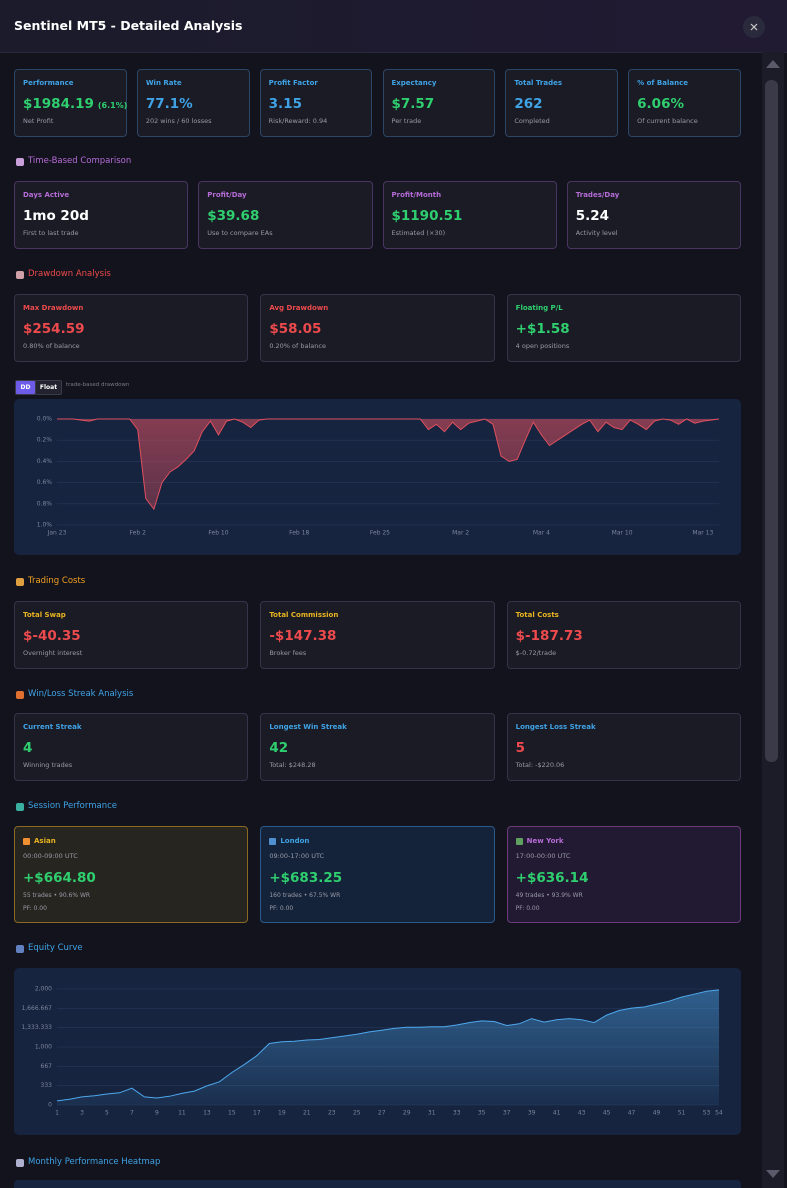 The image size is (787, 1188). Describe the element at coordinates (257, 1113) in the screenshot. I see `x-tick-label: 17` at that location.